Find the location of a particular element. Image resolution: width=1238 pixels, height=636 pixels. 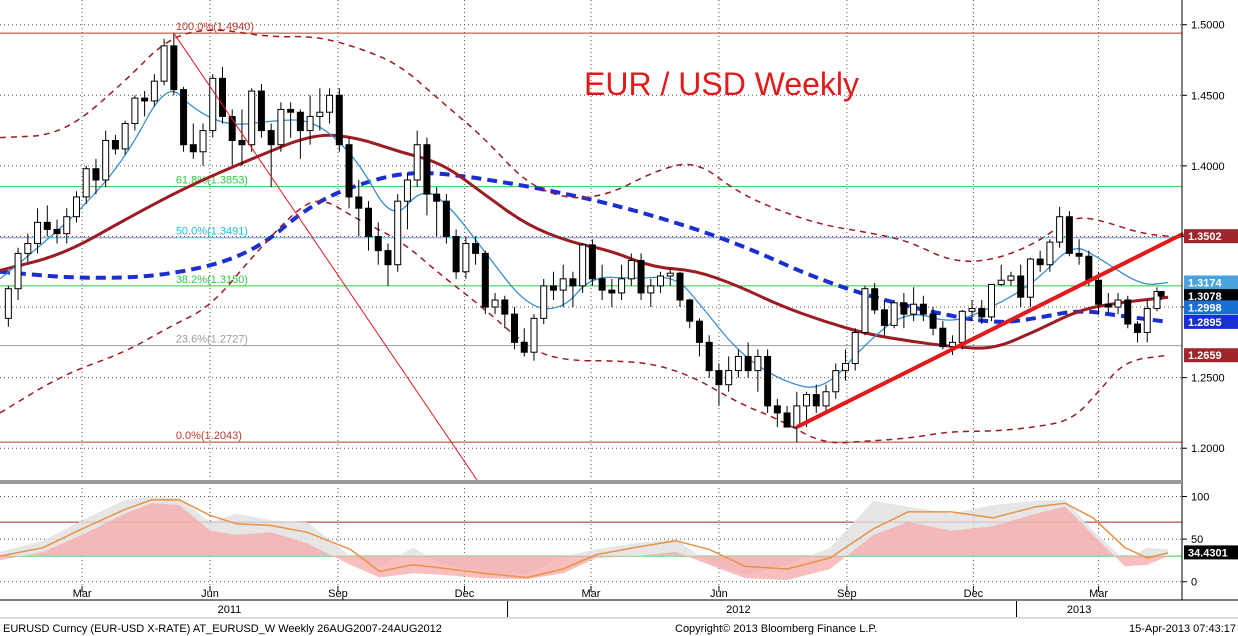

month-tick-label: Mar is located at coordinates (82, 594).